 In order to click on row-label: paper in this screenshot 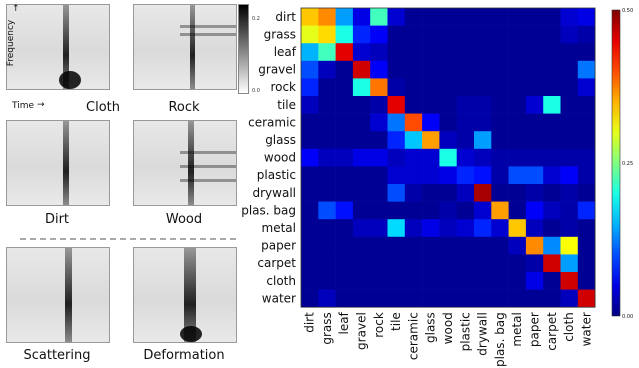, I will do `click(278, 246)`.